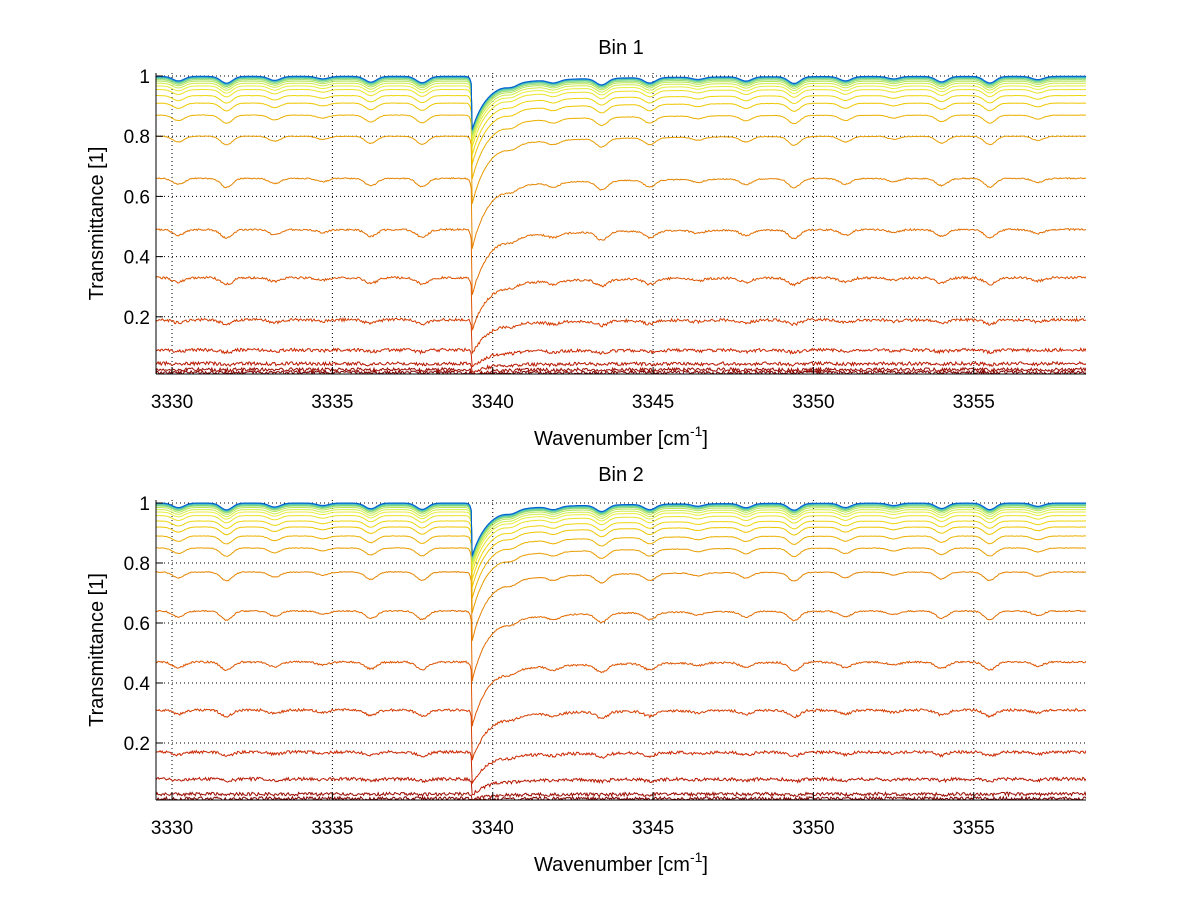 The height and width of the screenshot is (901, 1200). What do you see at coordinates (621, 475) in the screenshot?
I see `chart-title: Bin 2` at bounding box center [621, 475].